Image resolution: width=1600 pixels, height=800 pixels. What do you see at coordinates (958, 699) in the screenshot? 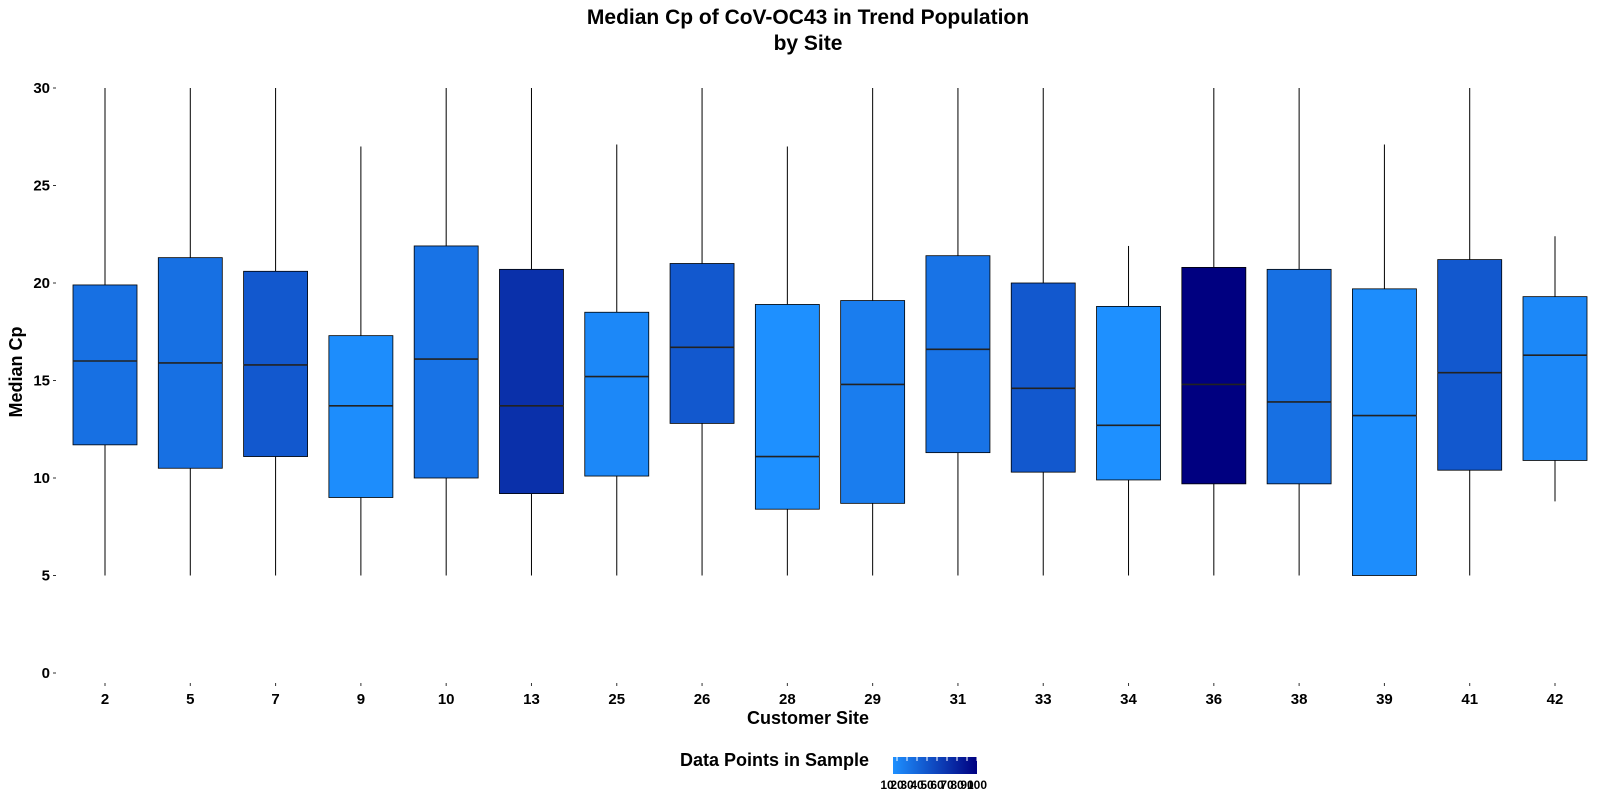
I see `x-tick-label: 31` at bounding box center [958, 699].